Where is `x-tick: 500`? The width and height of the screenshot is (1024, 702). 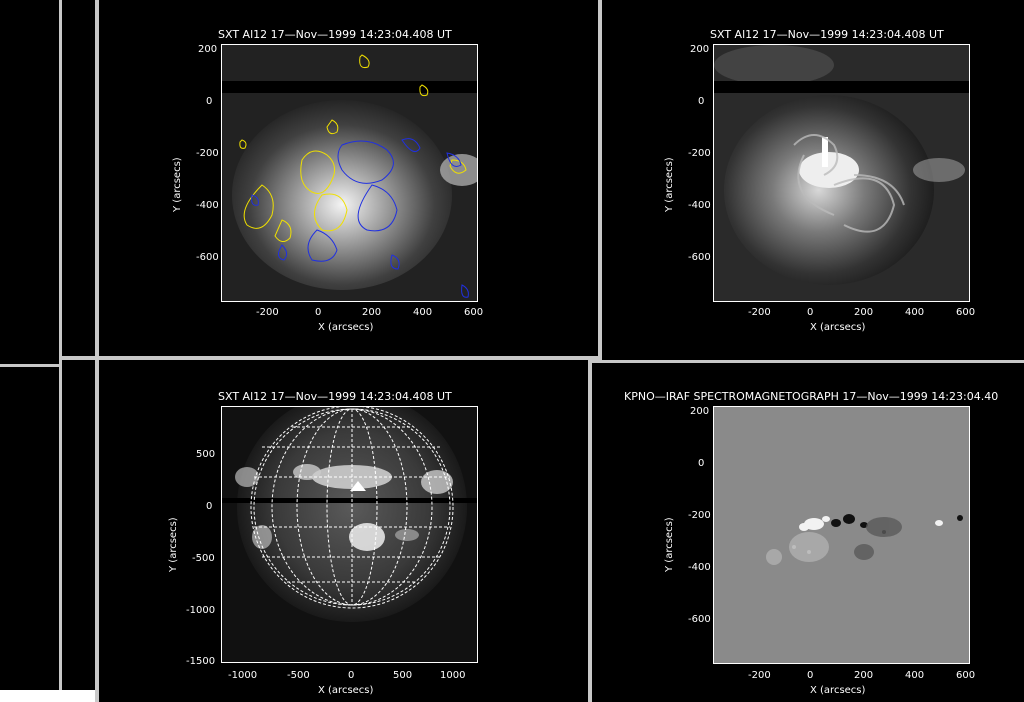
x-tick: 500 is located at coordinates (403, 675).